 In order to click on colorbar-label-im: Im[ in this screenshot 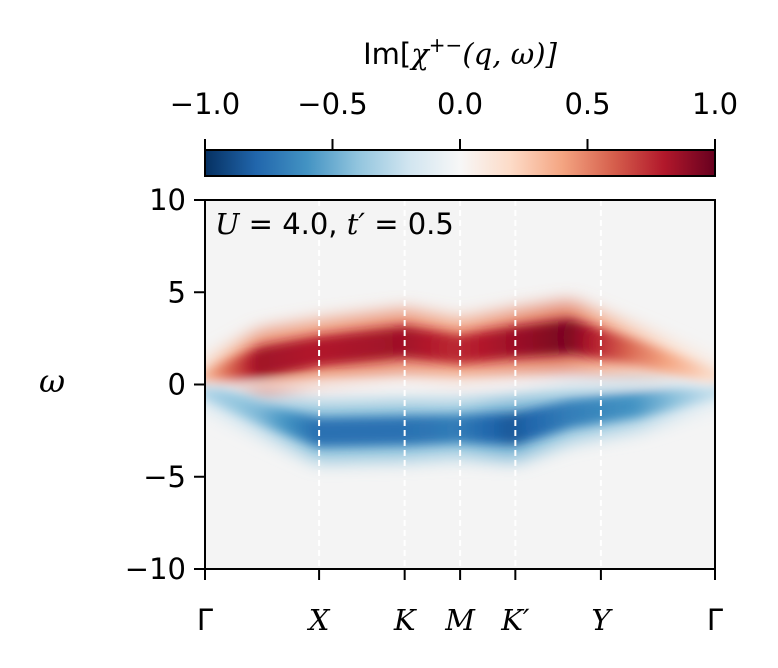, I will do `click(387, 54)`.